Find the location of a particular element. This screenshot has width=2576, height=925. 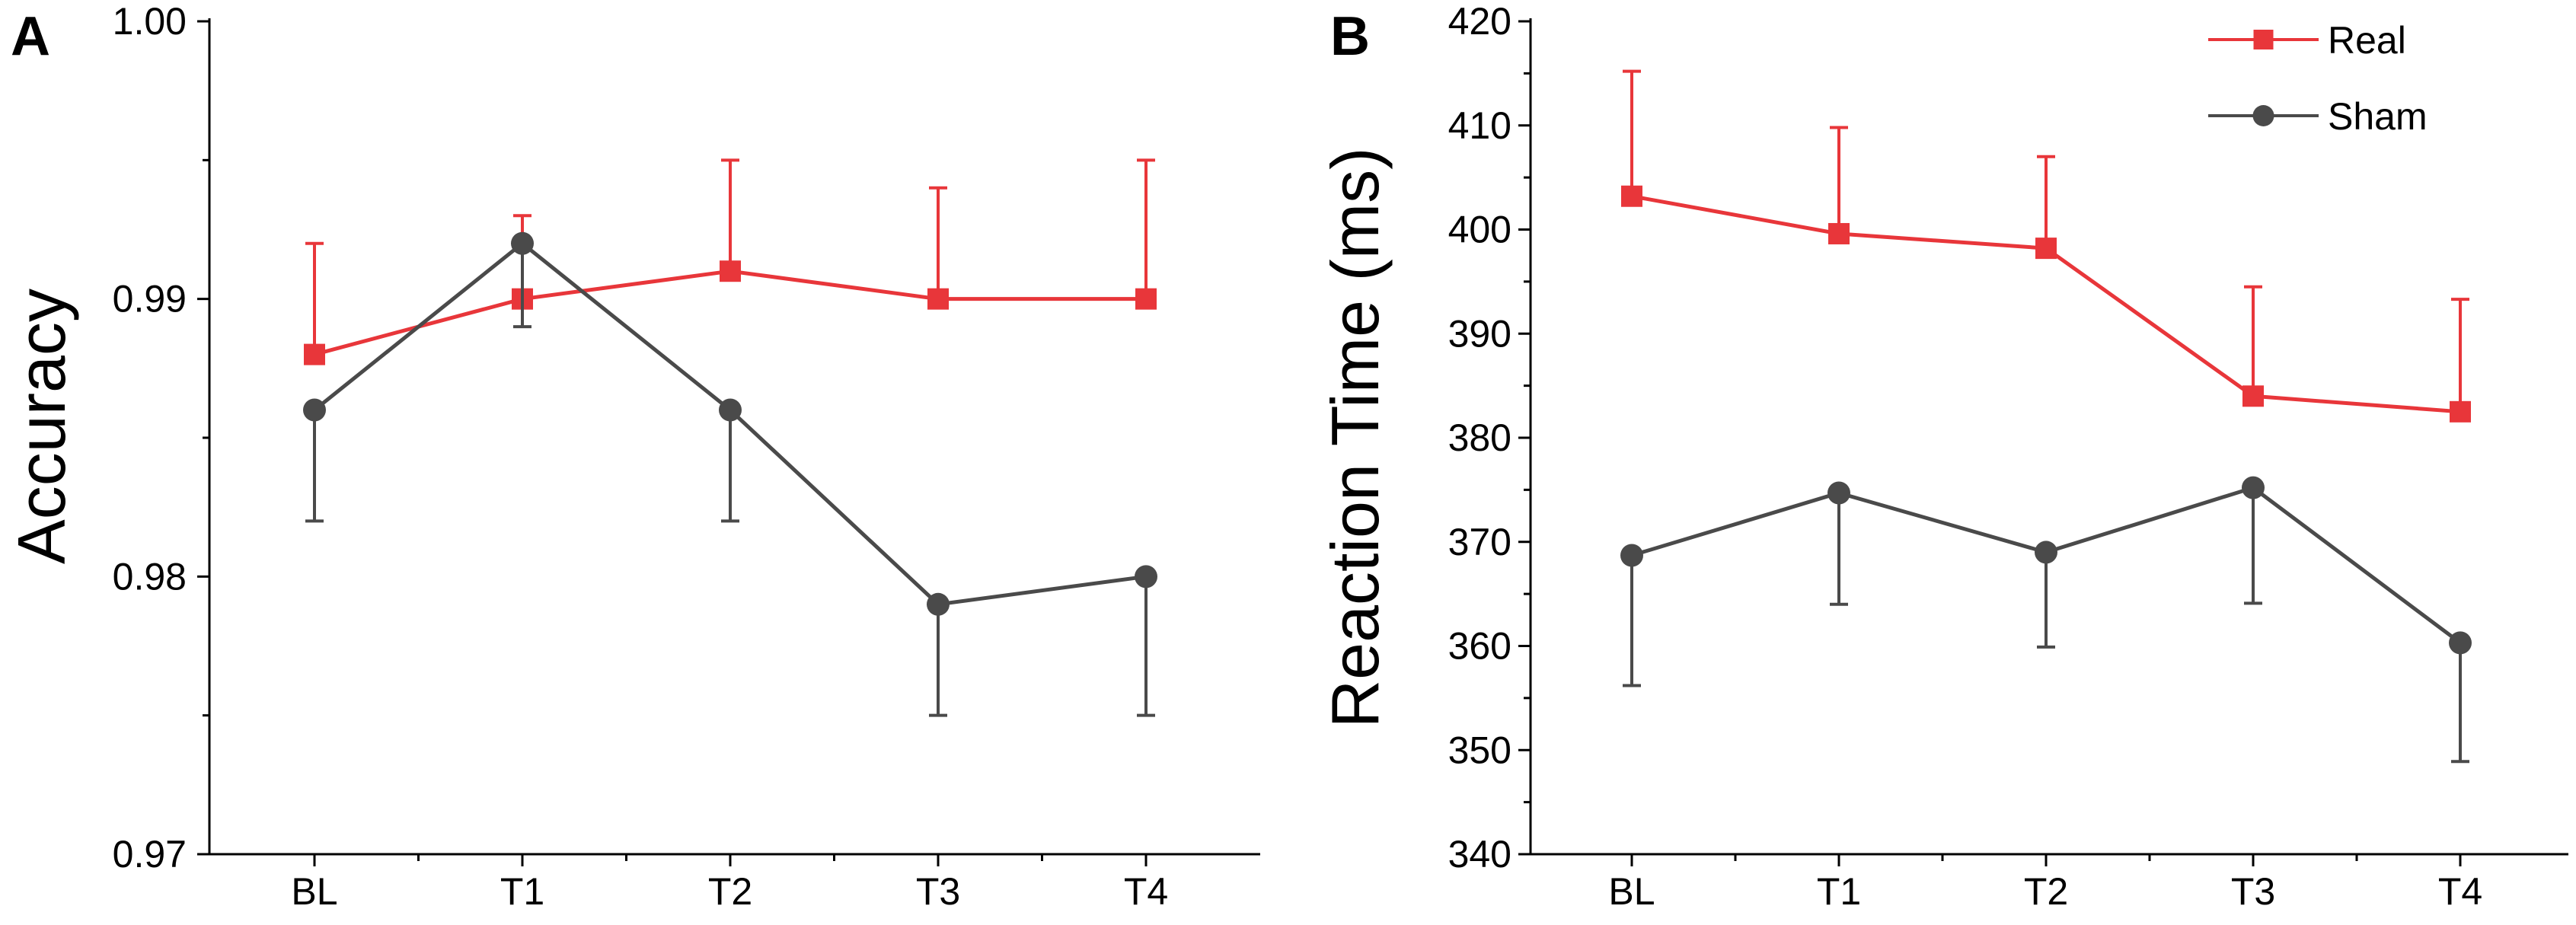

y-tick-label: 390 is located at coordinates (1479, 333).